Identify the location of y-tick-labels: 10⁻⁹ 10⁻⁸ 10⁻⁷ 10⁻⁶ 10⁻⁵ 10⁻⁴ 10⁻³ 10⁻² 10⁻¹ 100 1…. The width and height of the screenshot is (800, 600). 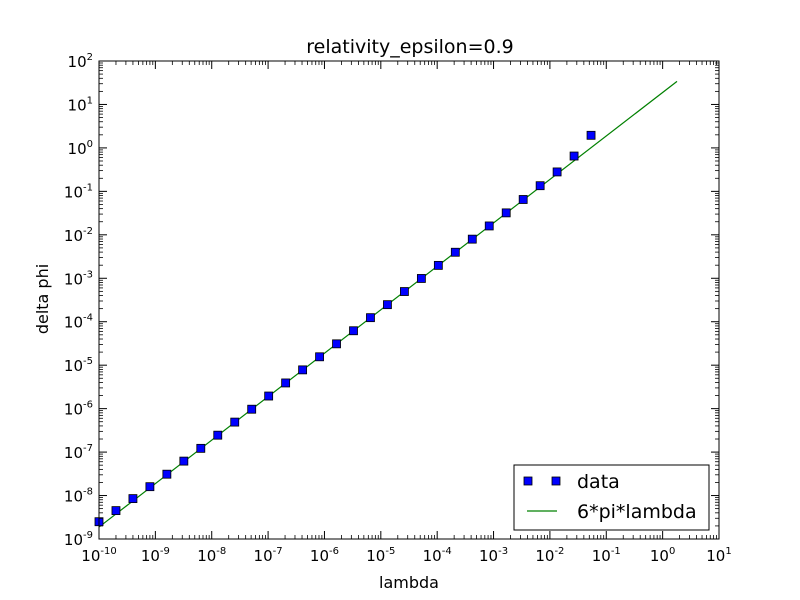
(78, 300).